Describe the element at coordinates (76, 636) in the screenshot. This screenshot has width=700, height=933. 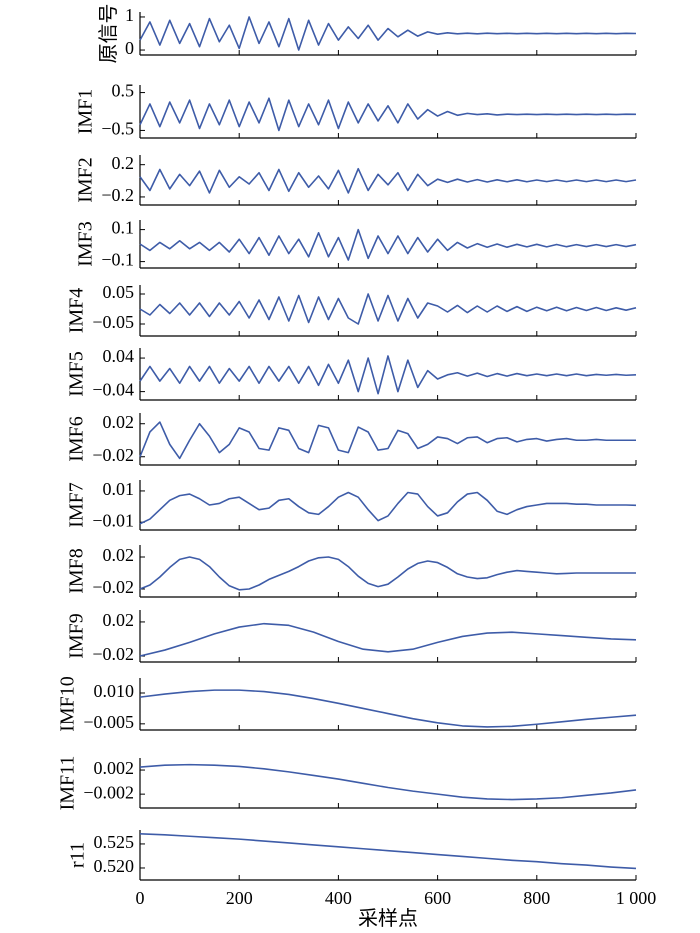
I see `y-axis-label: IMF9` at that location.